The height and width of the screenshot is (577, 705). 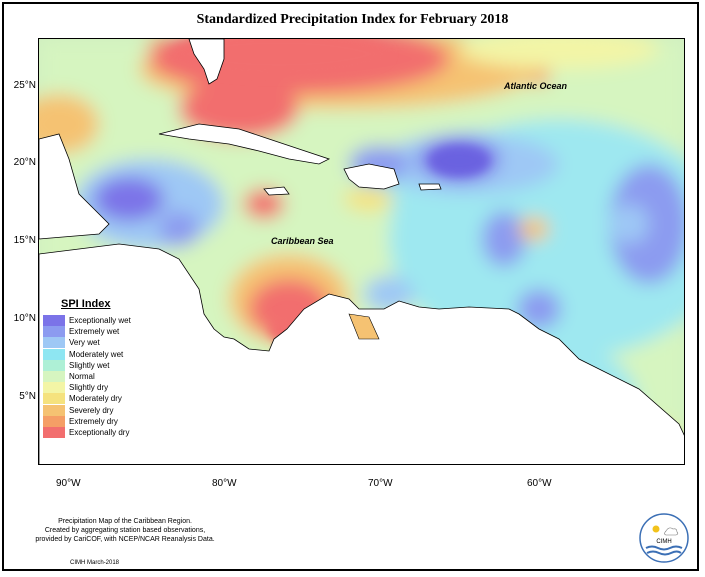 I want to click on legend-item: Exceptionally dry, so click(x=105, y=432).